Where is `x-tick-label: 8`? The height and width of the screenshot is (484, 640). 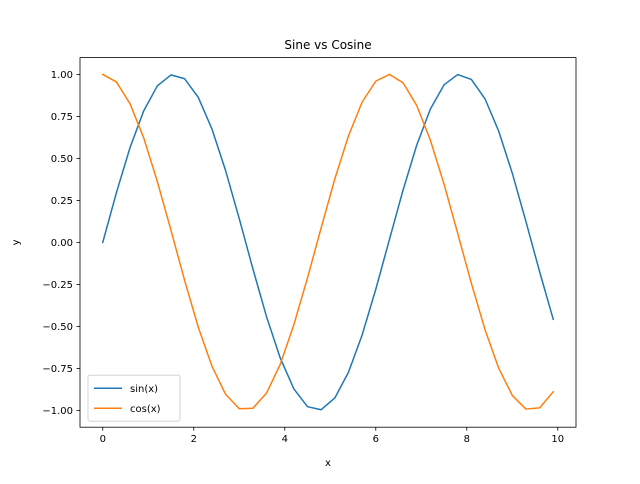 x-tick-label: 8 is located at coordinates (467, 439).